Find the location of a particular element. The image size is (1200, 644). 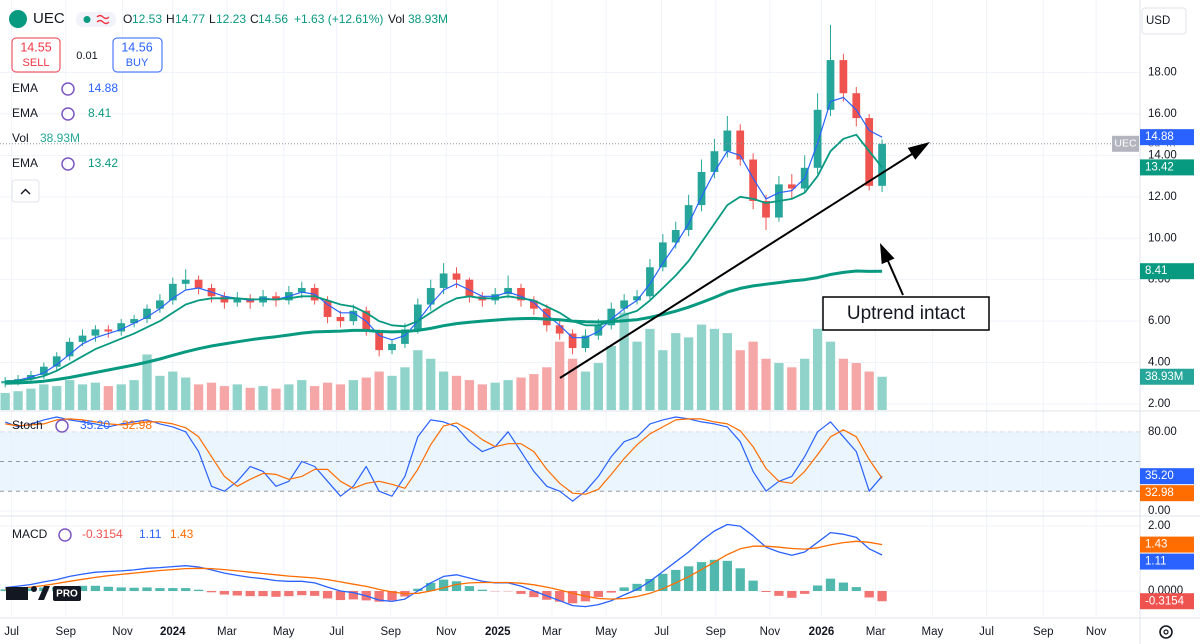

value-box-text: 1.11 is located at coordinates (1156, 562).